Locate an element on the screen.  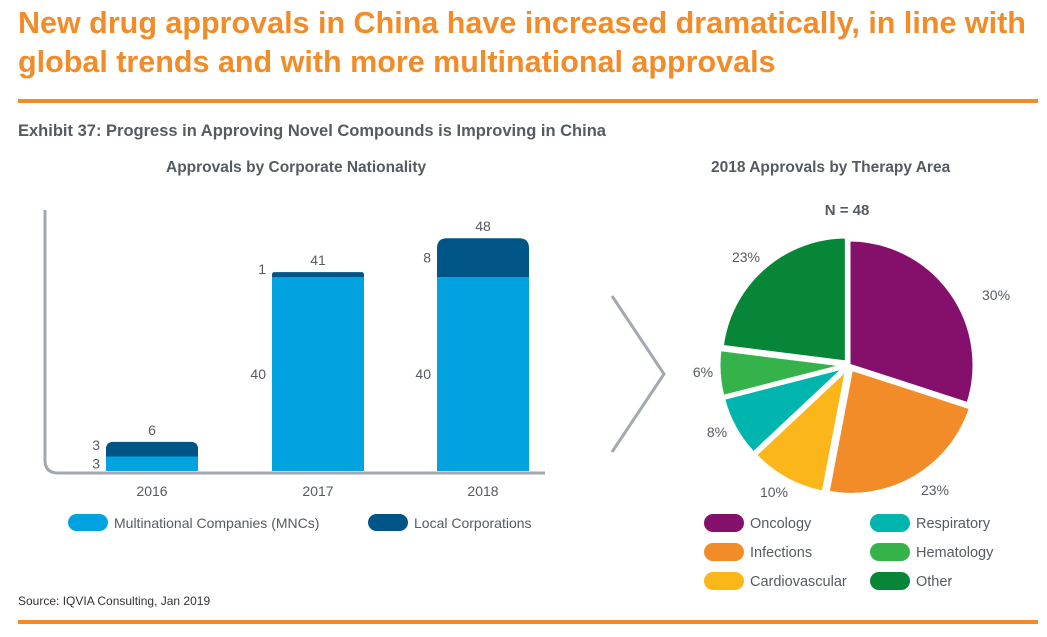
pie-slice-respiratory is located at coordinates (784, 410).